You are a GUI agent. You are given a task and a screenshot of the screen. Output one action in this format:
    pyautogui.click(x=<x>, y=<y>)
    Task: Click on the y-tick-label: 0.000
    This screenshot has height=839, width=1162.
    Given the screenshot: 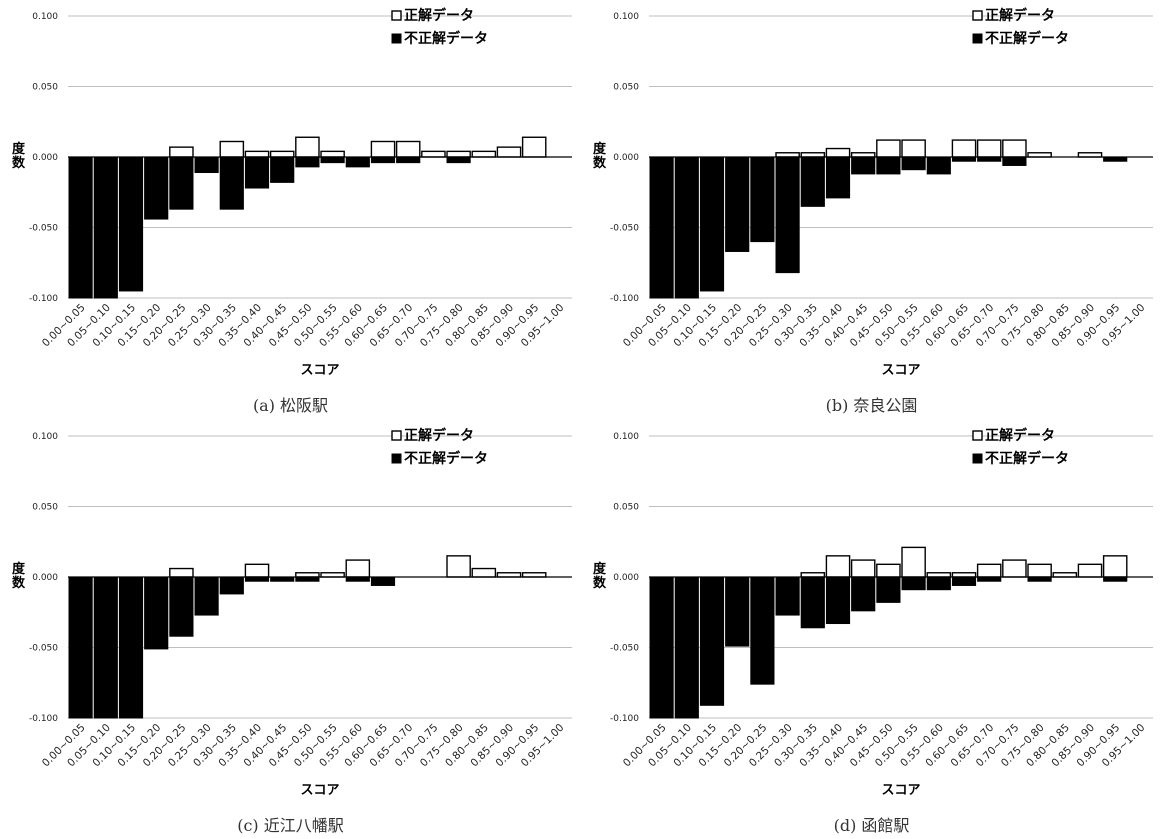 What is the action you would take?
    pyautogui.click(x=626, y=578)
    